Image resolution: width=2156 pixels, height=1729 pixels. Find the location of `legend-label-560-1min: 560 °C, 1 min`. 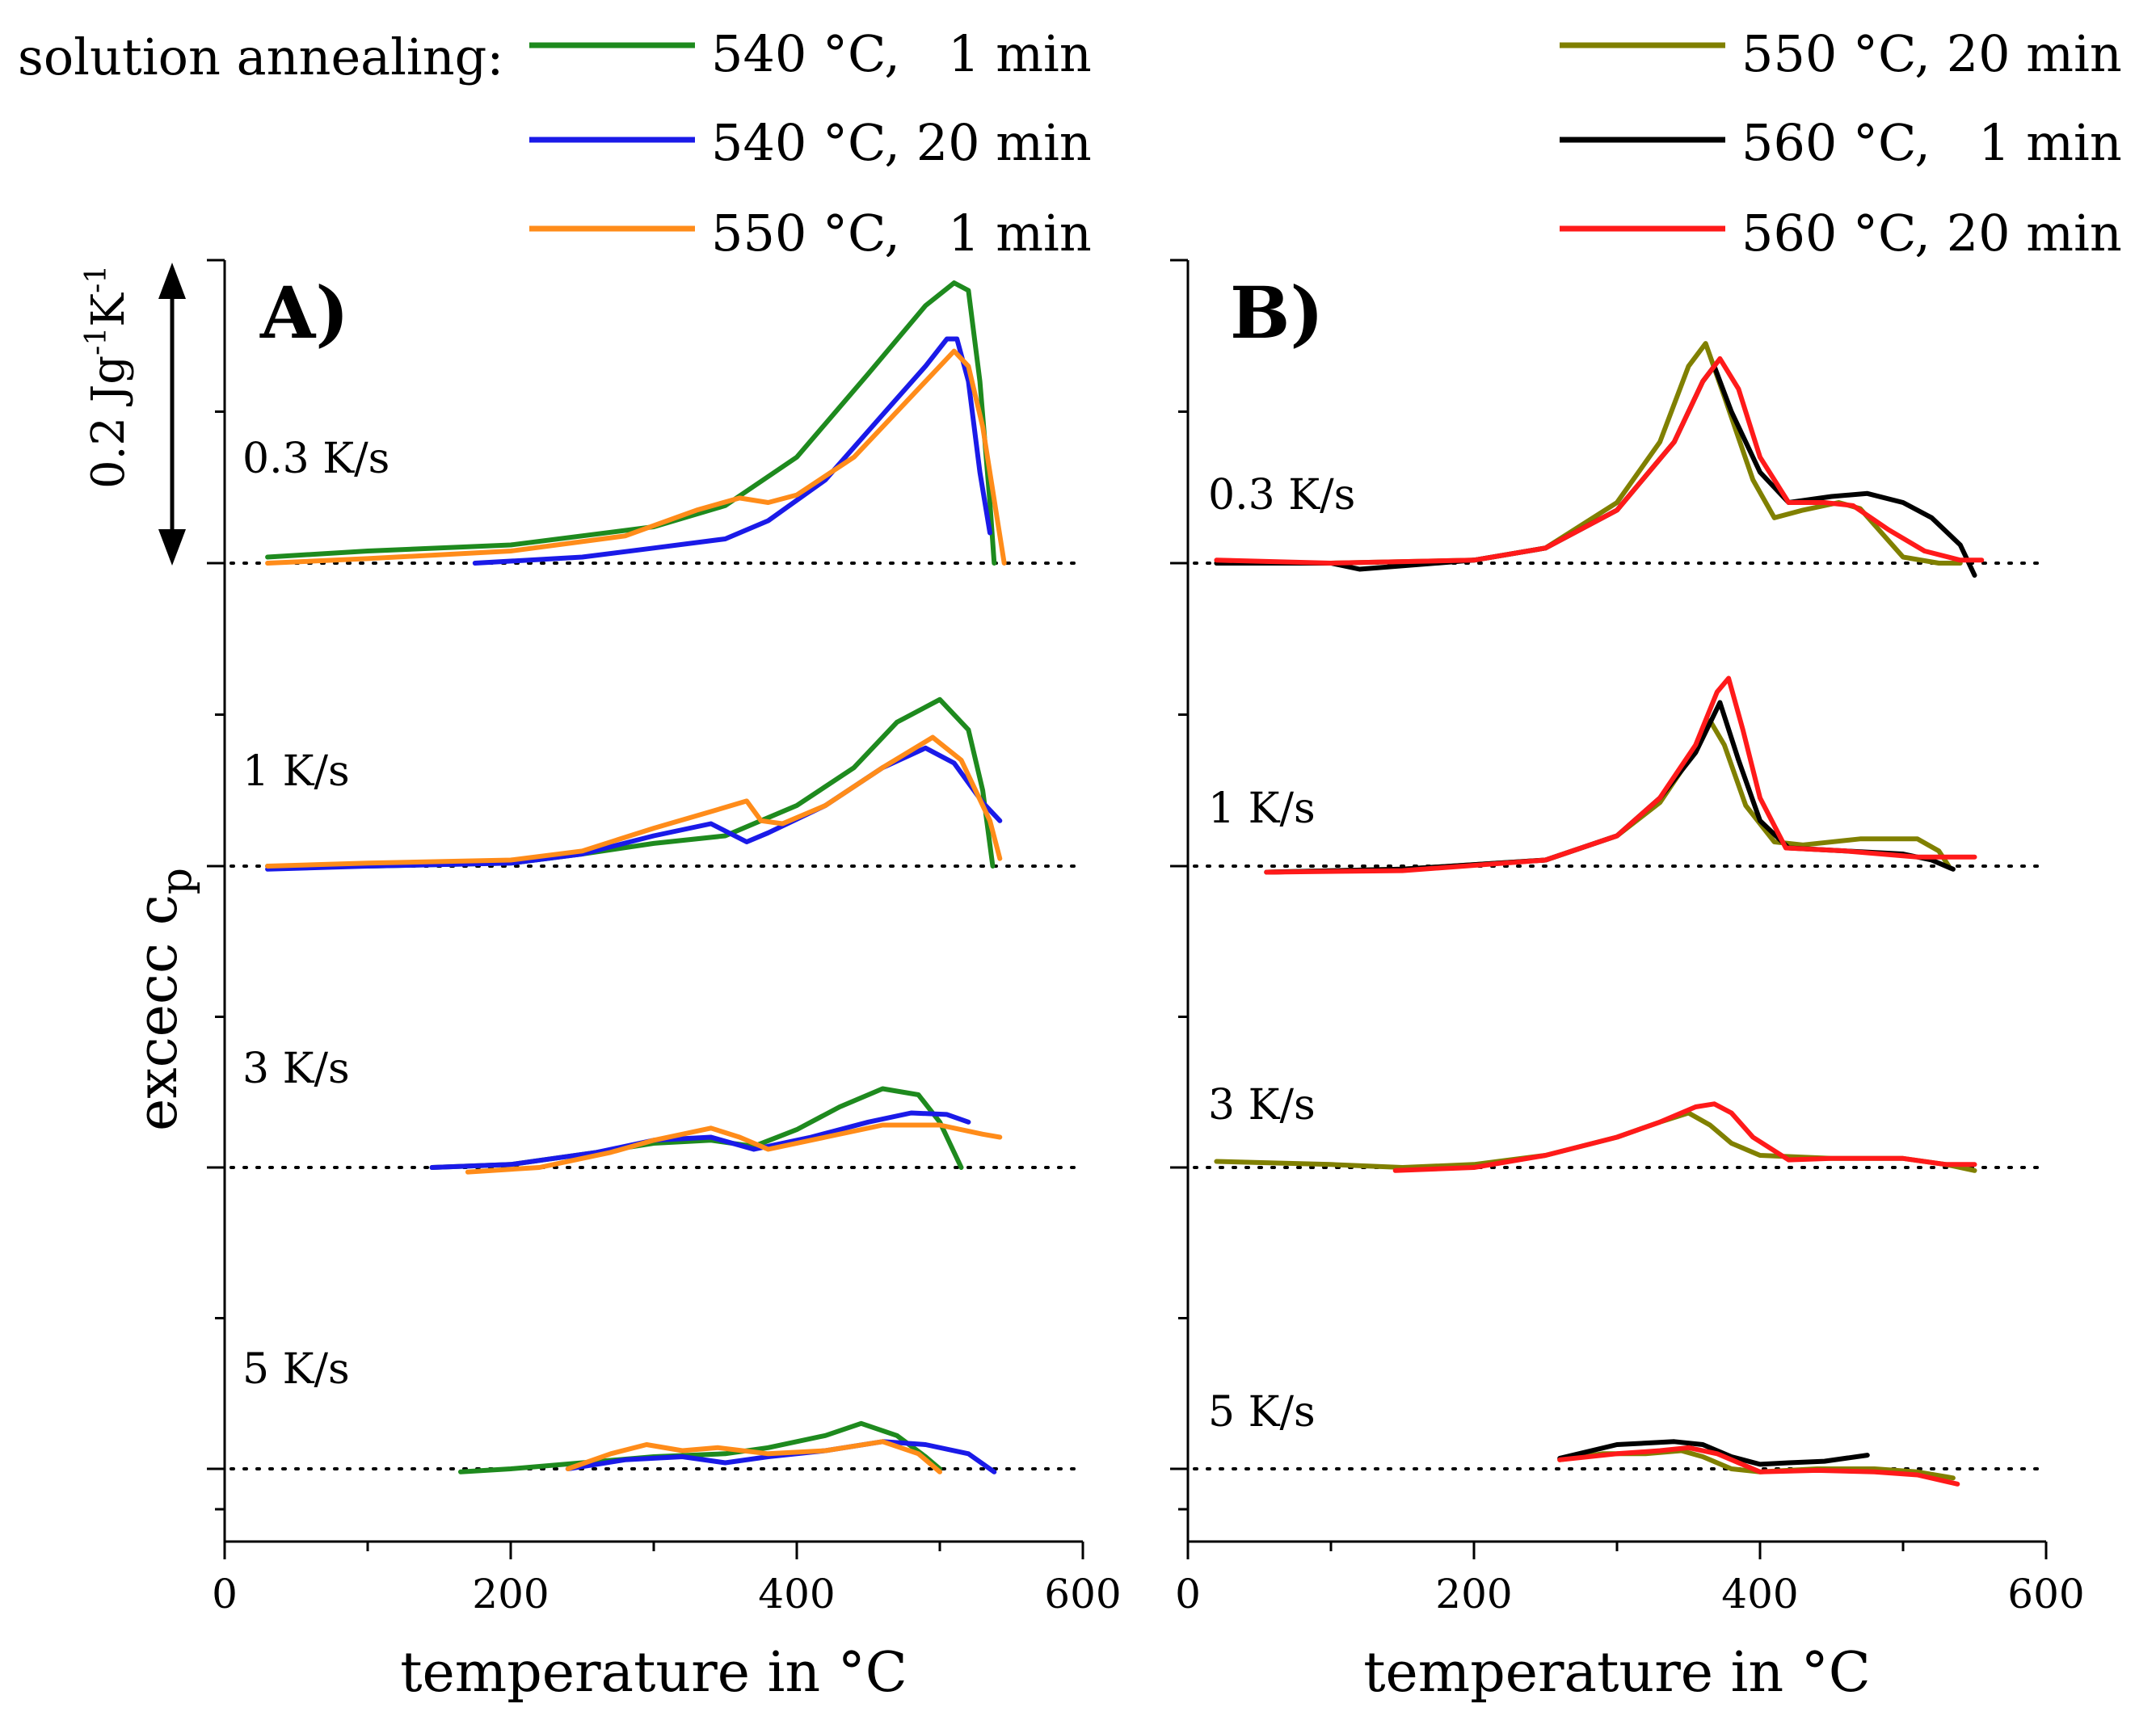

legend-label-560-1min: 560 °C, 1 min is located at coordinates (1931, 143).